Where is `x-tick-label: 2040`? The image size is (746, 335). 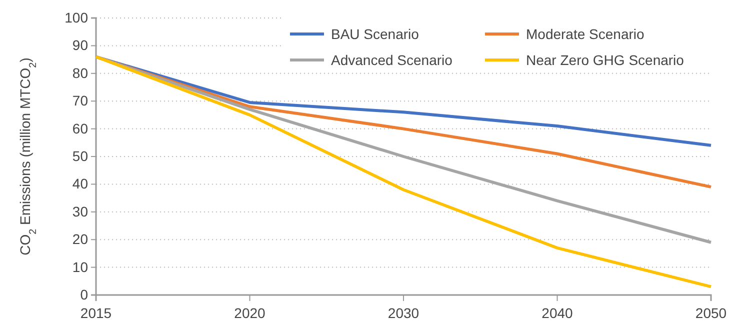 x-tick-label: 2040 is located at coordinates (558, 313).